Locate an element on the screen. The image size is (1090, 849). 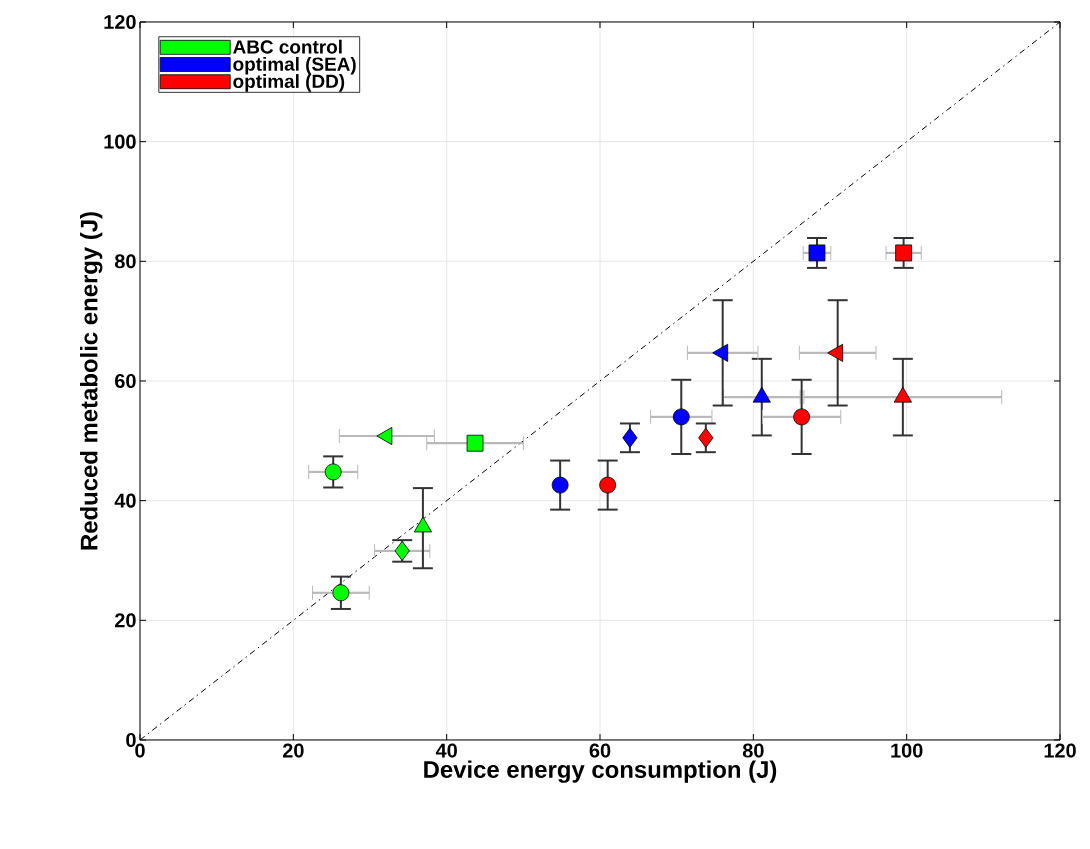
x-tick-label: 80 is located at coordinates (753, 750).